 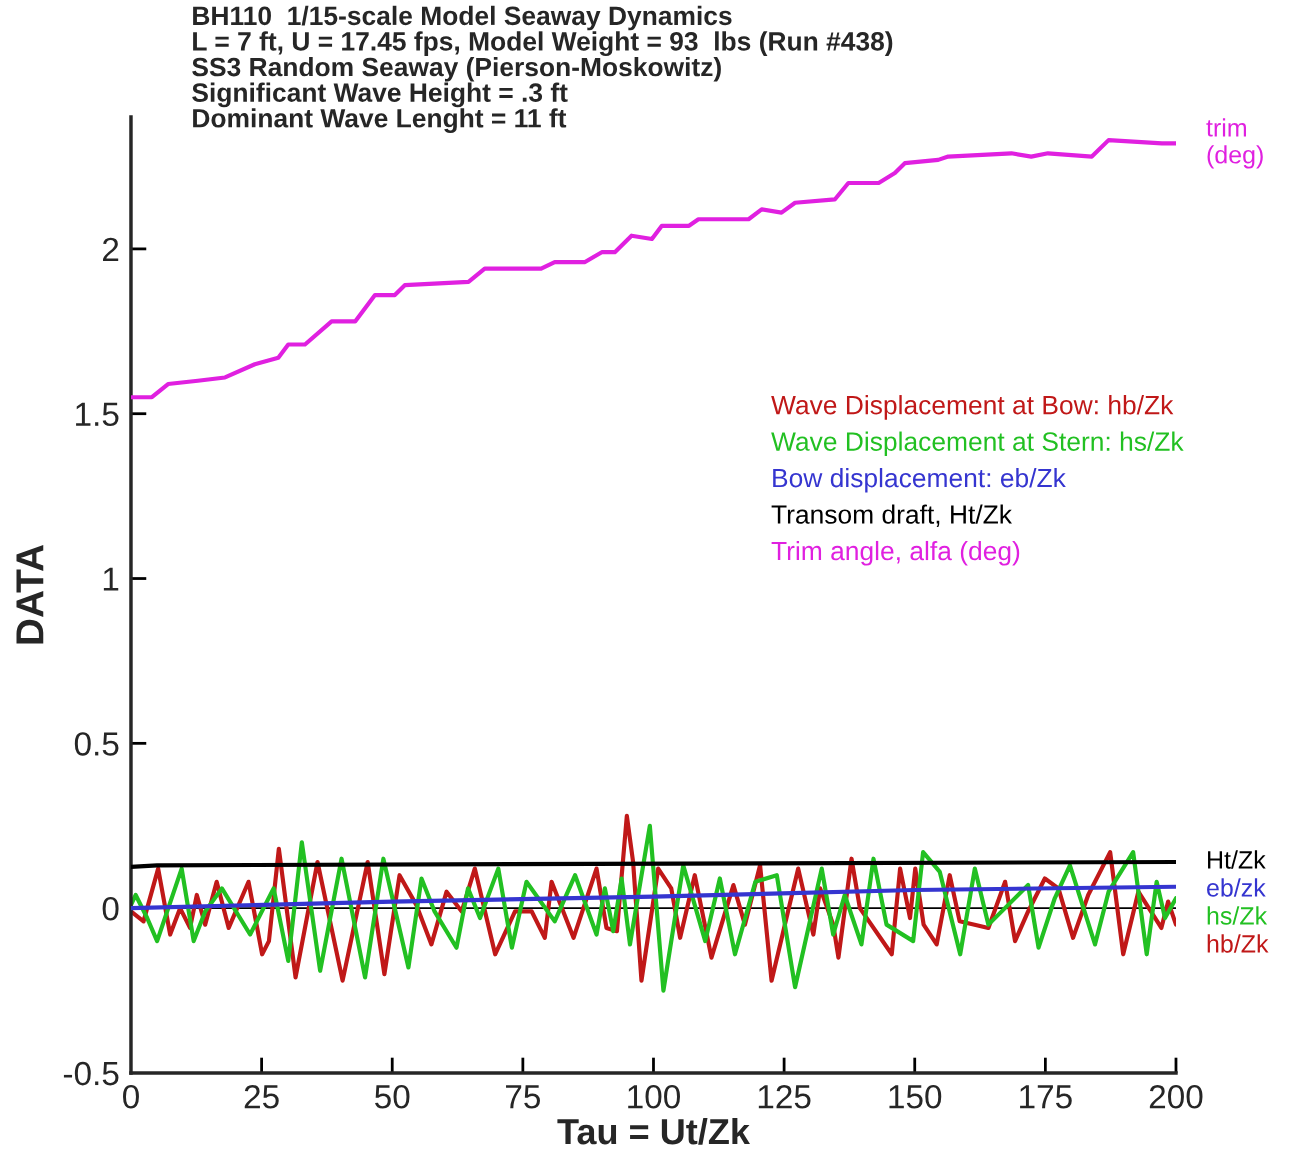 What do you see at coordinates (96, 744) in the screenshot?
I see `y-tick-label: 0.5` at bounding box center [96, 744].